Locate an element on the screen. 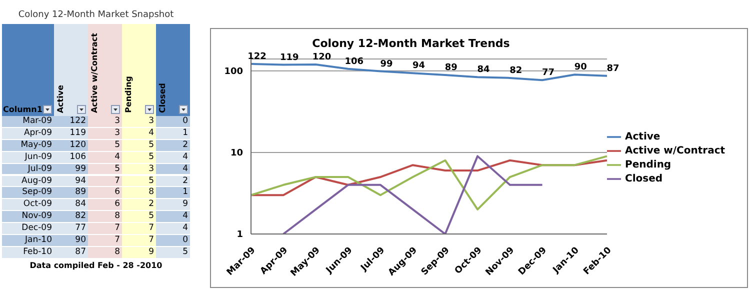 The image size is (752, 297). category-label: Dec-09 is located at coordinates (28, 228).